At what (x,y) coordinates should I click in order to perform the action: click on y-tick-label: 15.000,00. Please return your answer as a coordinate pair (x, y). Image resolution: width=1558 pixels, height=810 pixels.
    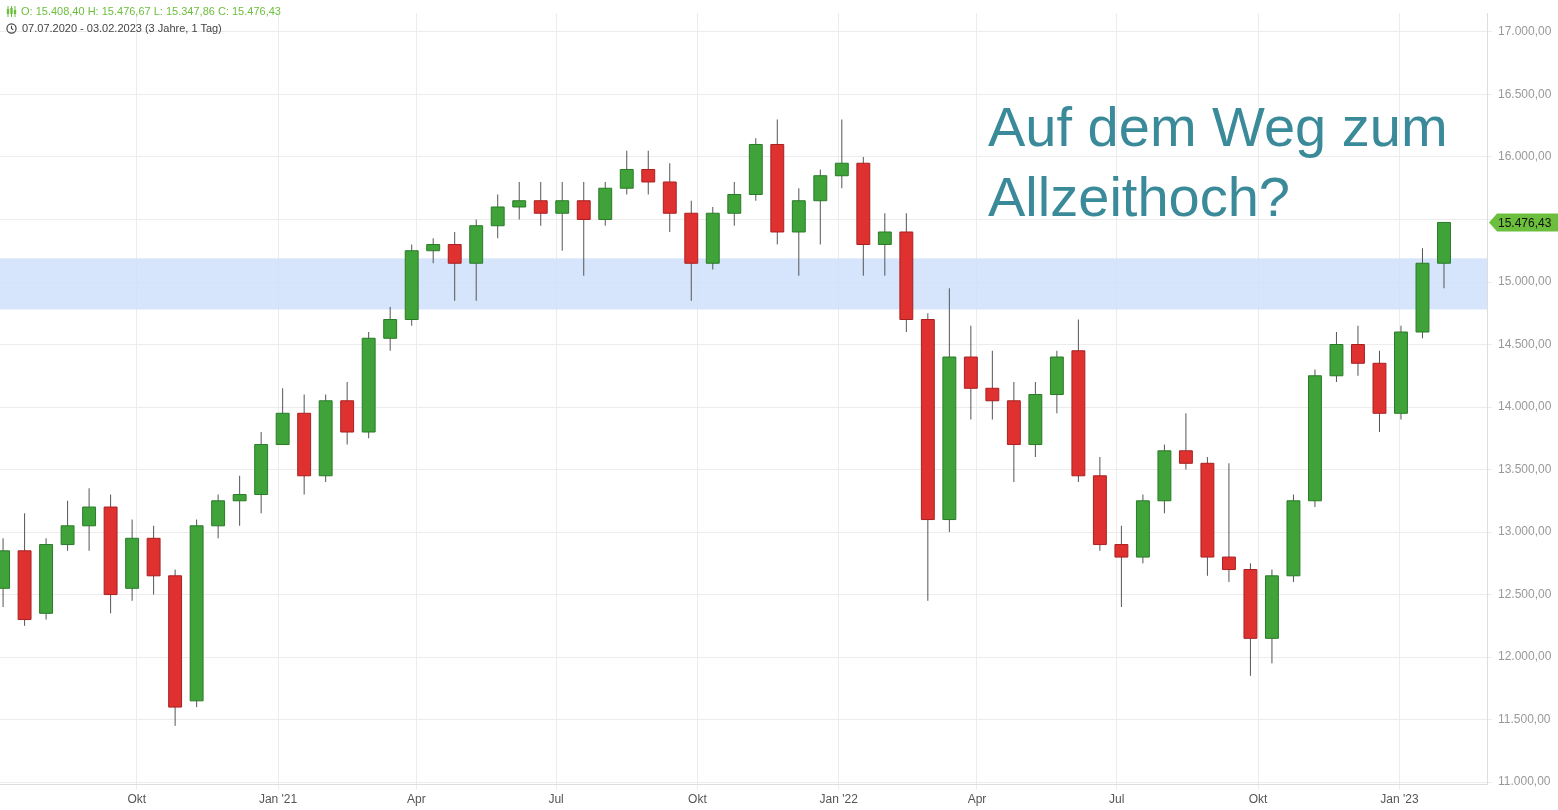
    Looking at the image, I should click on (1525, 281).